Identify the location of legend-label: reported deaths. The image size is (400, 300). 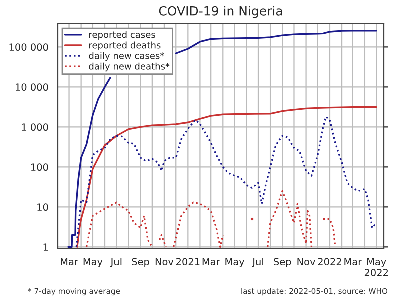
(125, 46).